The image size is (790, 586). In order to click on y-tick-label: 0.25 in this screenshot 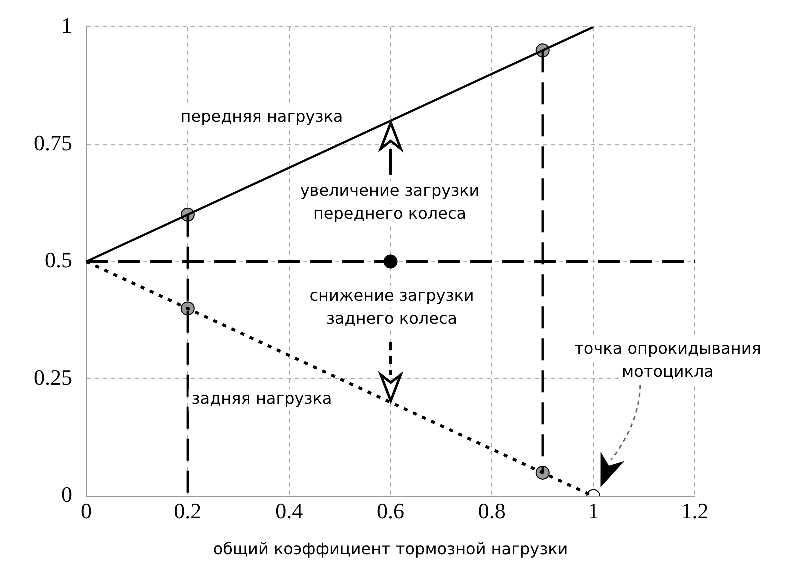, I will do `click(53, 377)`.